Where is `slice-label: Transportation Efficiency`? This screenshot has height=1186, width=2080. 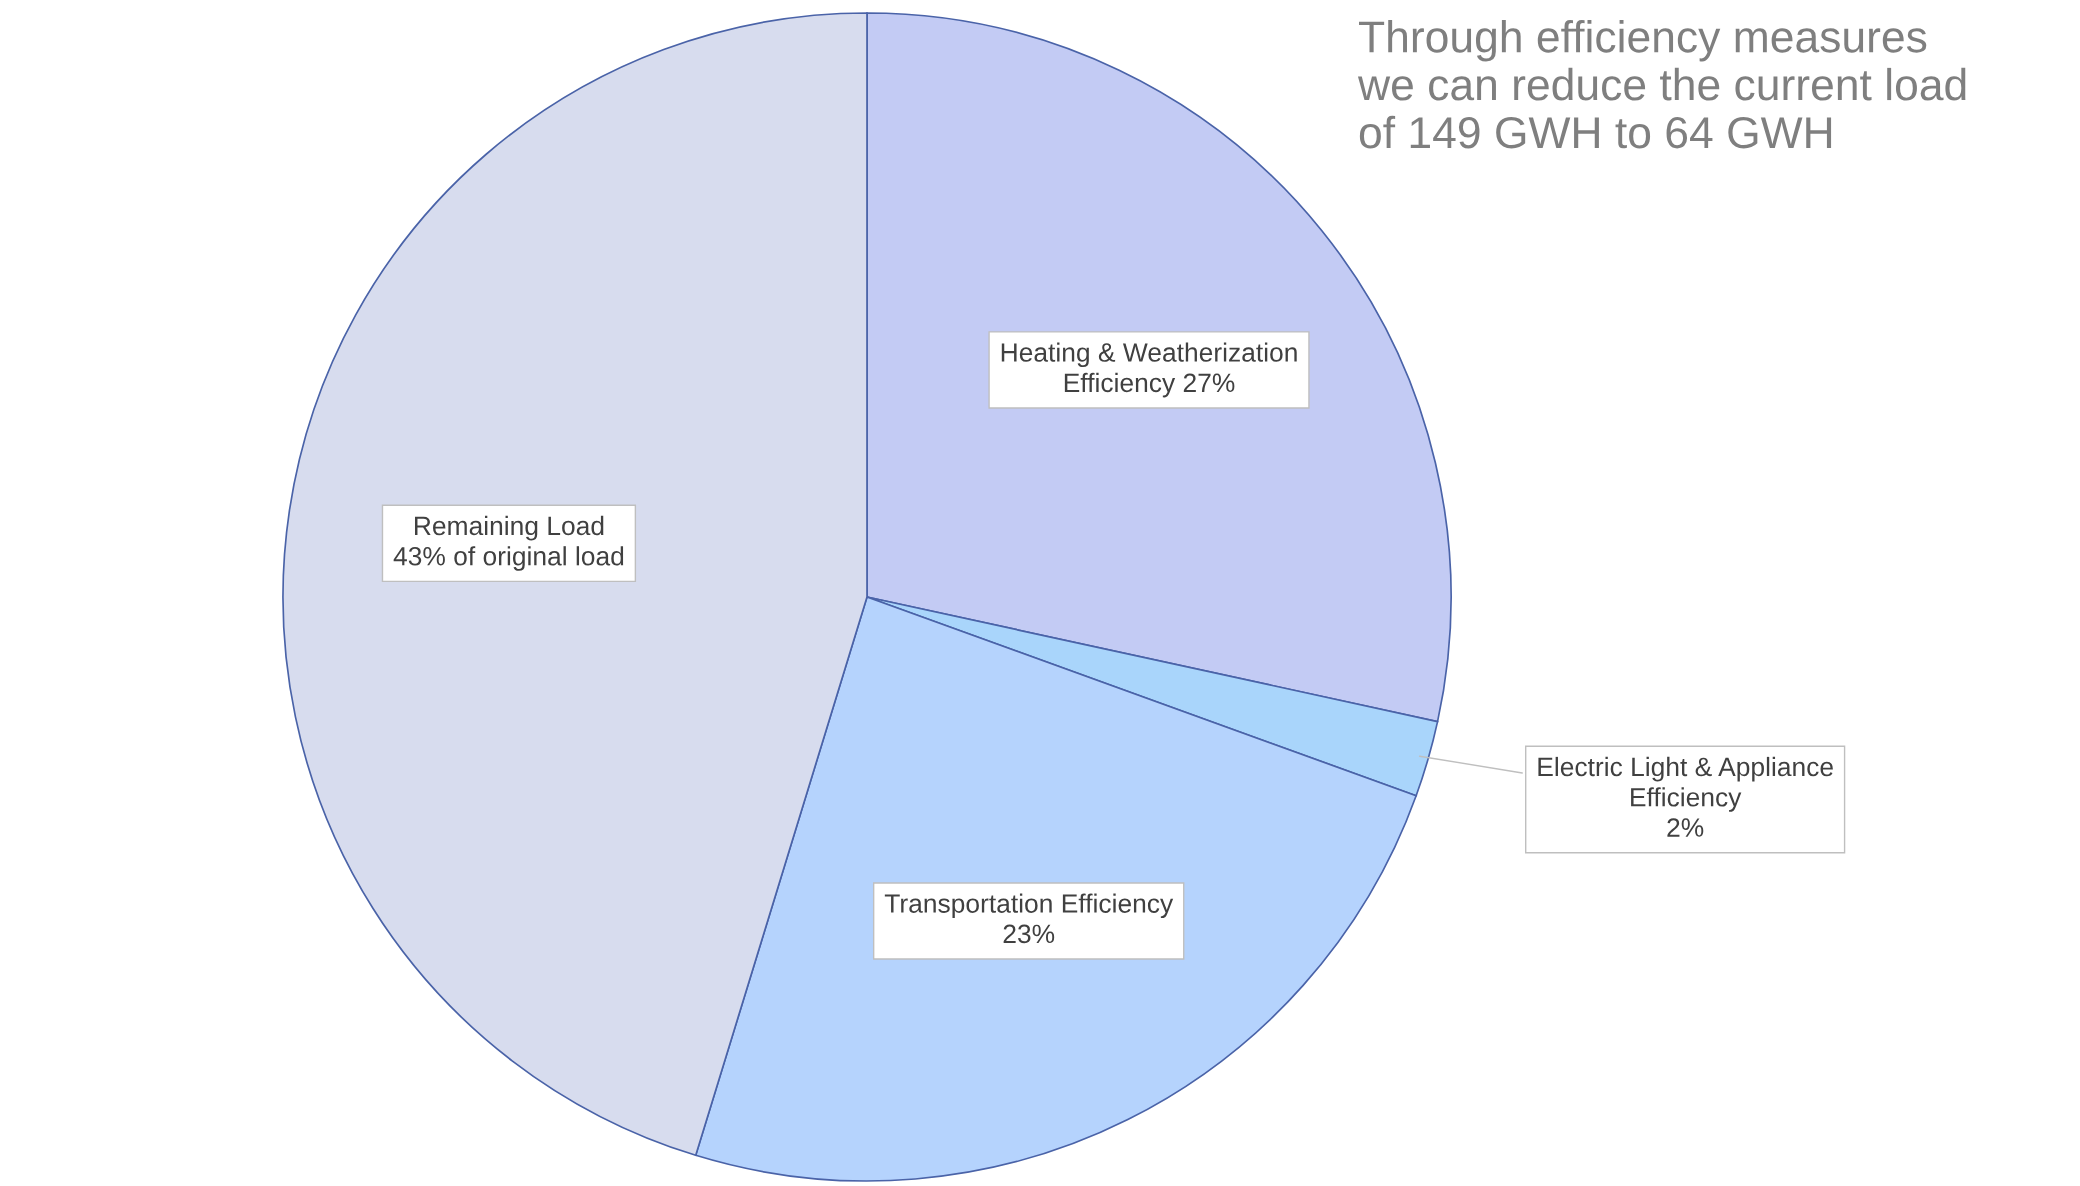
slice-label: Transportation Efficiency is located at coordinates (1029, 906).